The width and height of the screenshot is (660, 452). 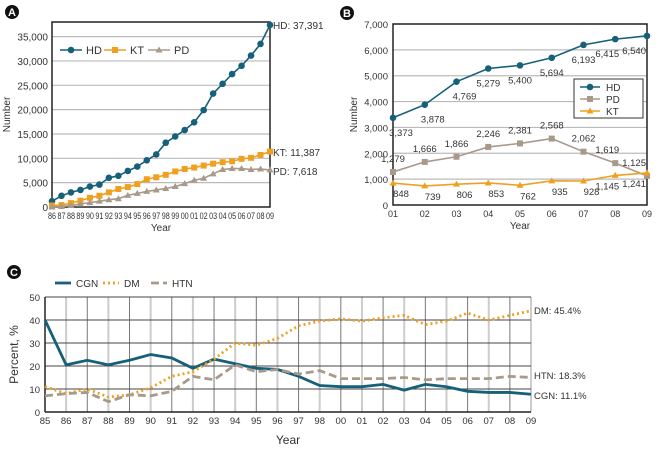 I want to click on x-tick-label: 98, so click(x=319, y=421).